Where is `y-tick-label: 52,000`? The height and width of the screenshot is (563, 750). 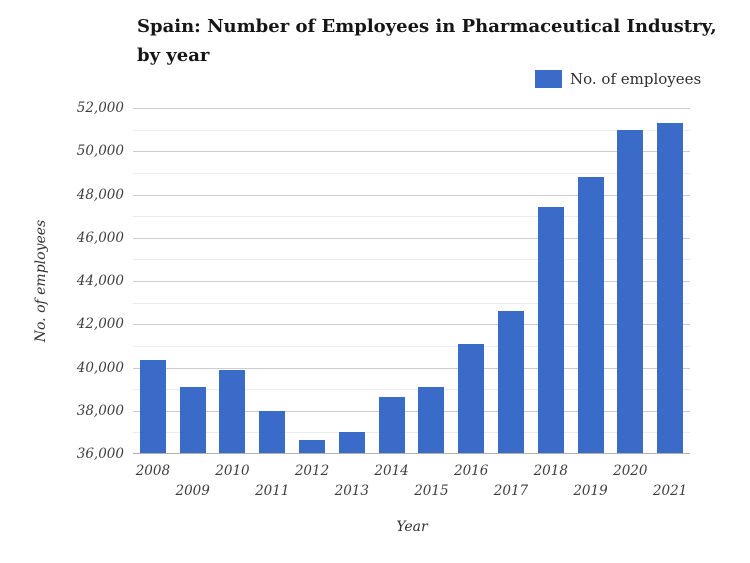
y-tick-label: 52,000 is located at coordinates (100, 108).